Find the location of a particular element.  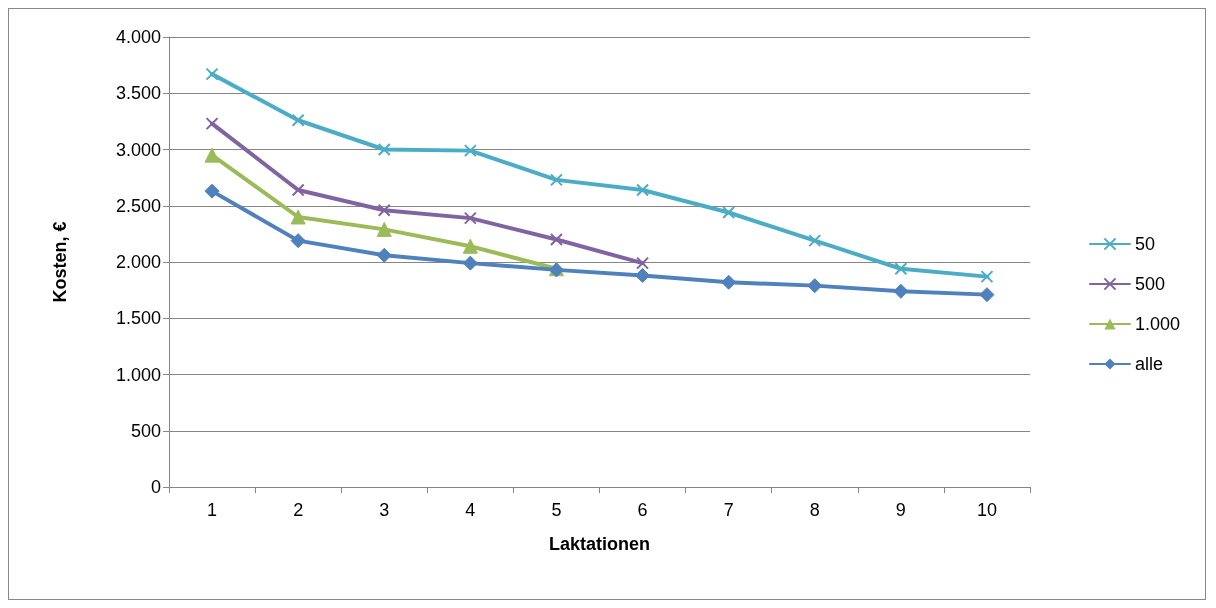

x-tick-label: 4 is located at coordinates (470, 510).